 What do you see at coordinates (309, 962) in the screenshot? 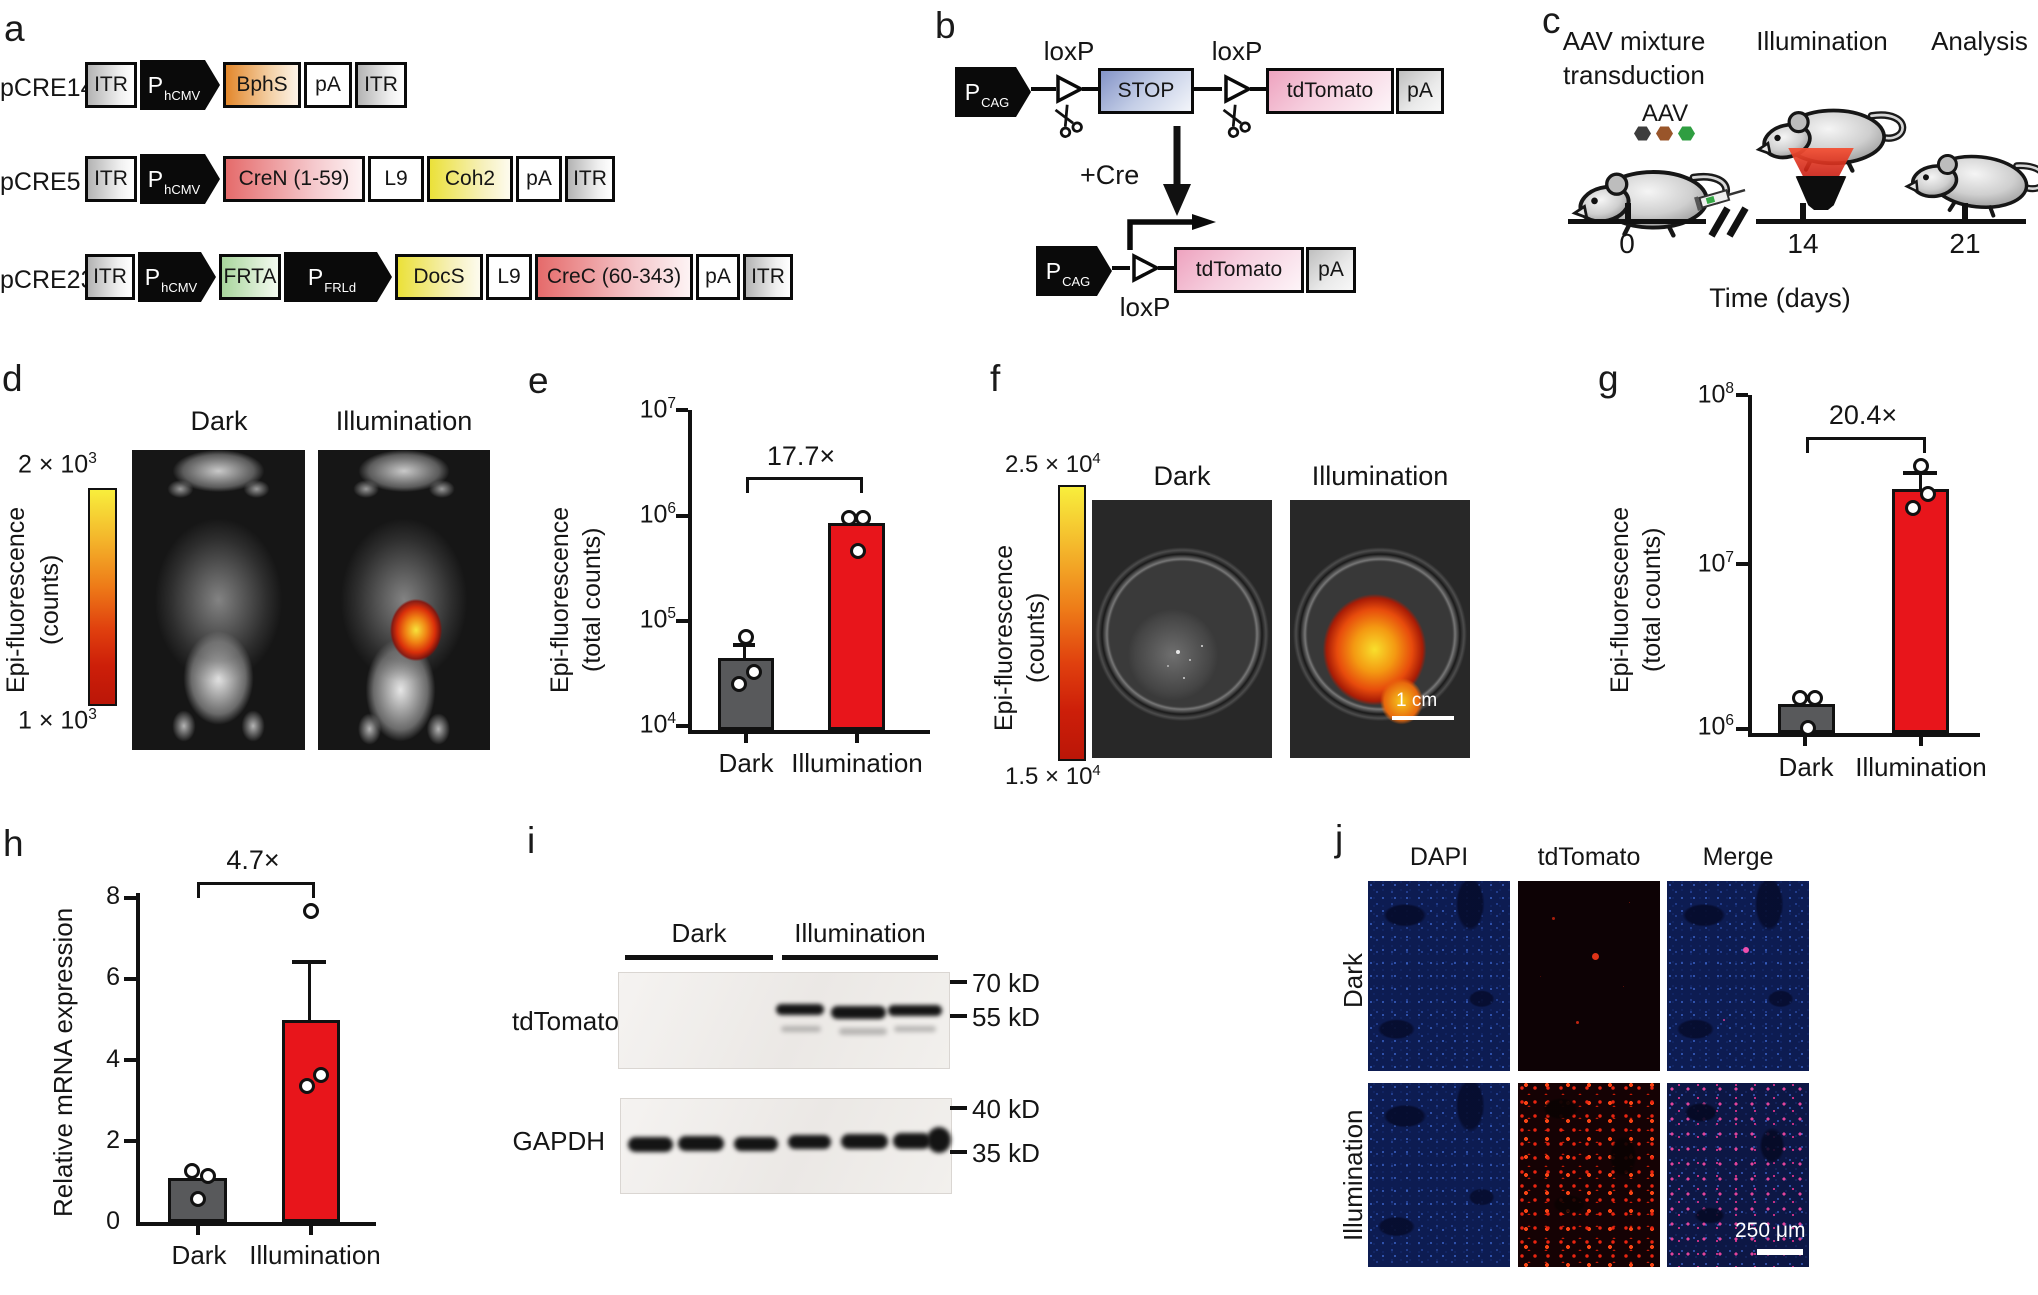
I see `error-bar-cap-illumination` at bounding box center [309, 962].